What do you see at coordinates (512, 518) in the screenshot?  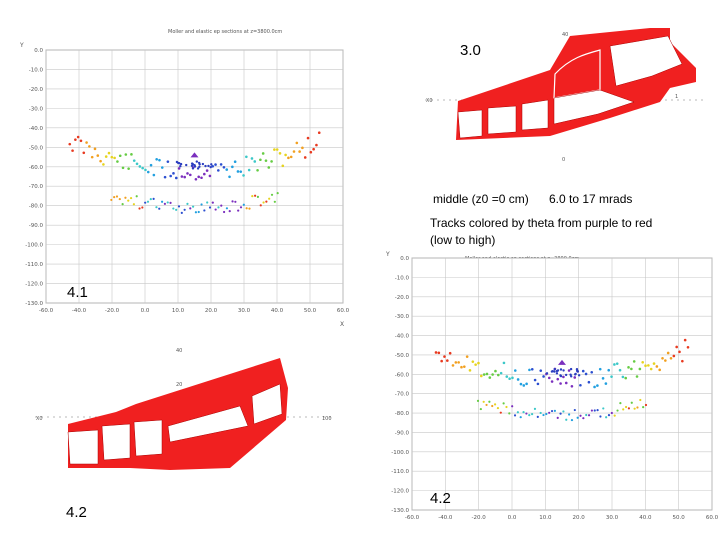 I see `x-tick-label: 0.0` at bounding box center [512, 518].